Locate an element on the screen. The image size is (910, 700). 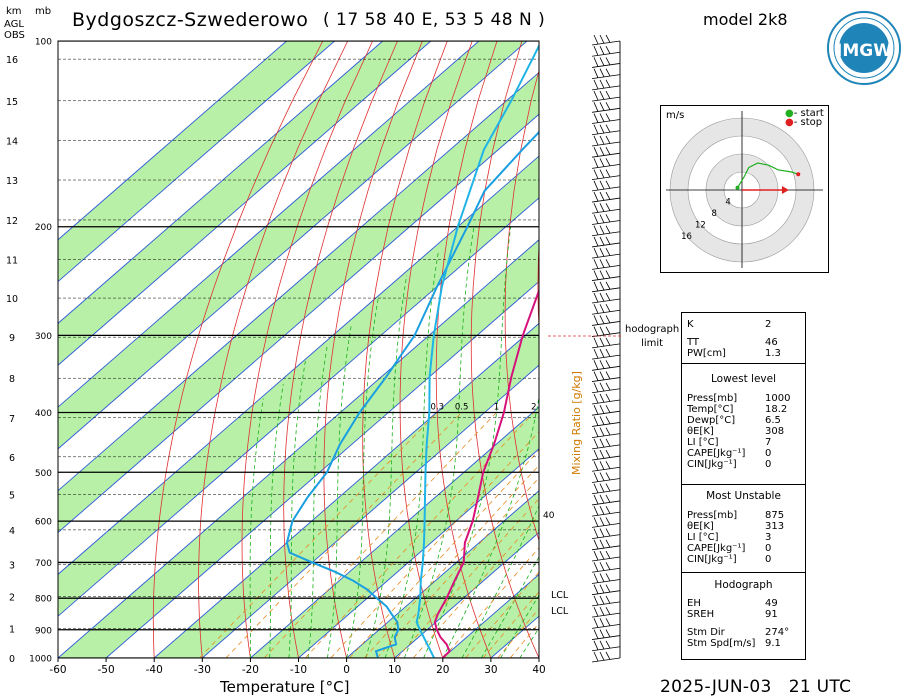
hodograph-panel: 4 8 12 16 m/s ●- start ●- stop is located at coordinates (744, 189).